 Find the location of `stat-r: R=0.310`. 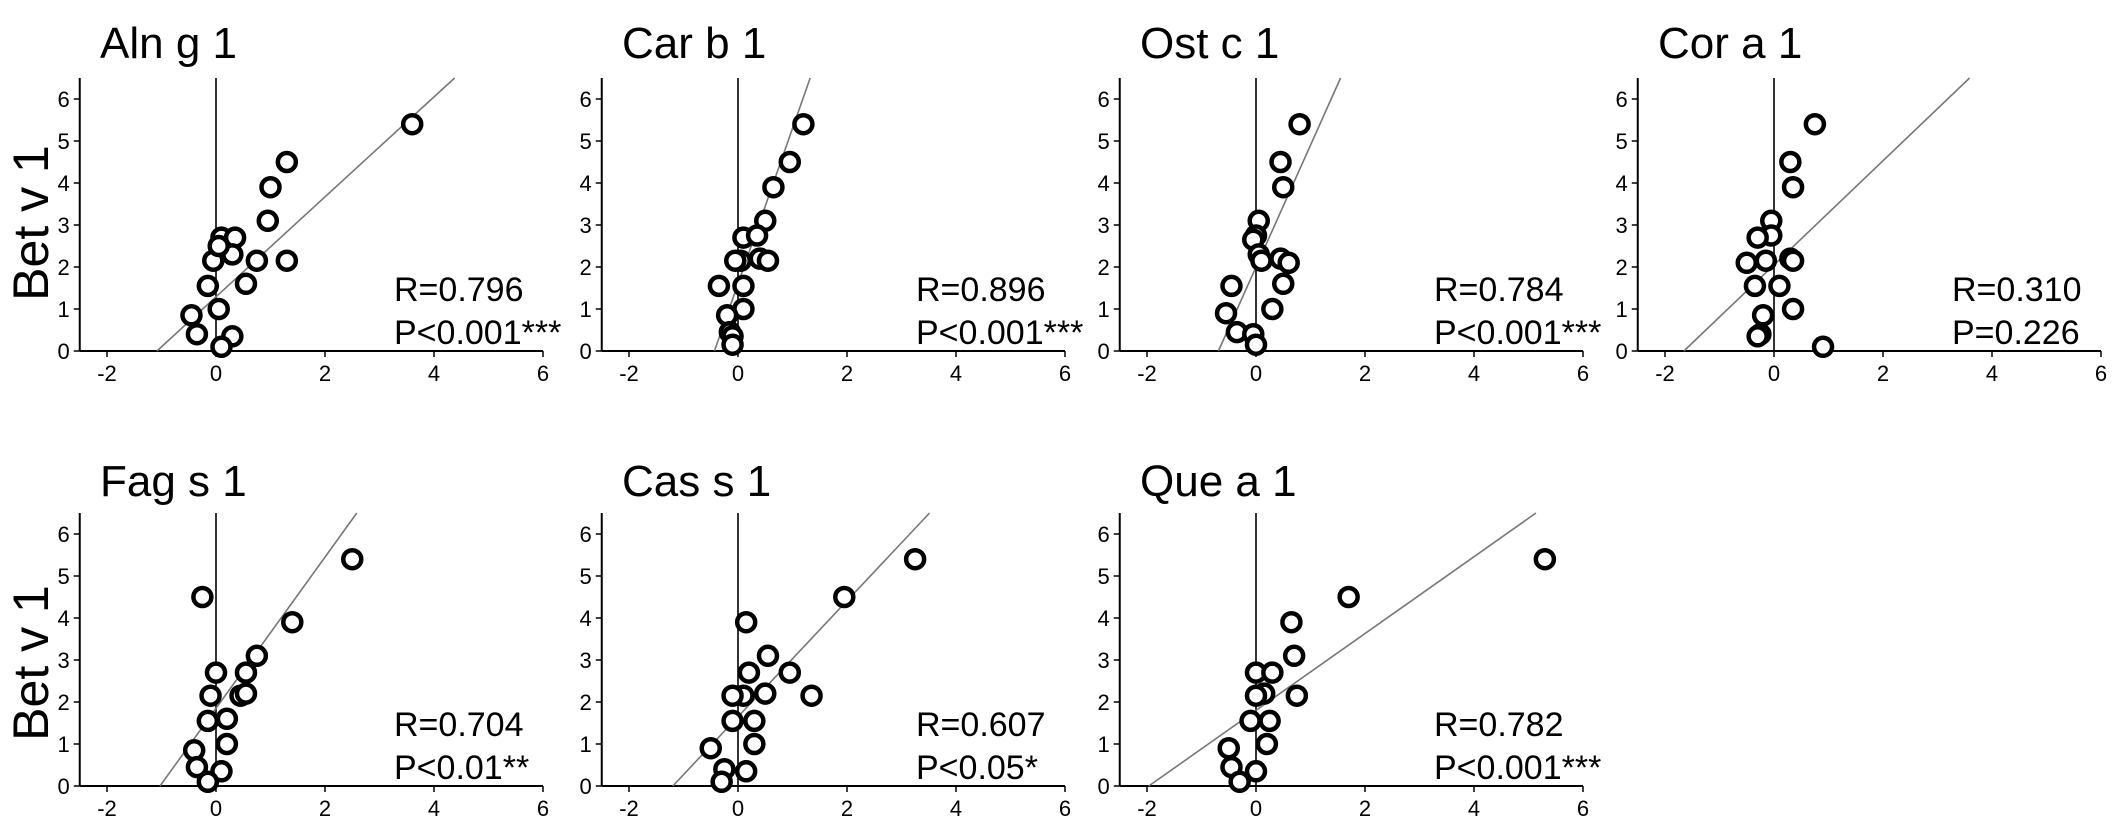

stat-r: R=0.310 is located at coordinates (2017, 290).